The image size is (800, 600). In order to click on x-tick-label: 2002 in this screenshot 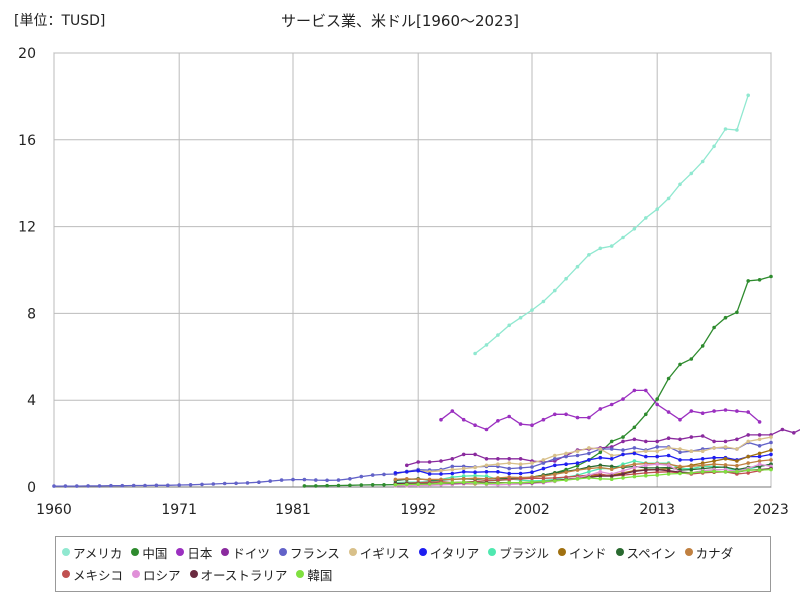, I will do `click(532, 510)`.